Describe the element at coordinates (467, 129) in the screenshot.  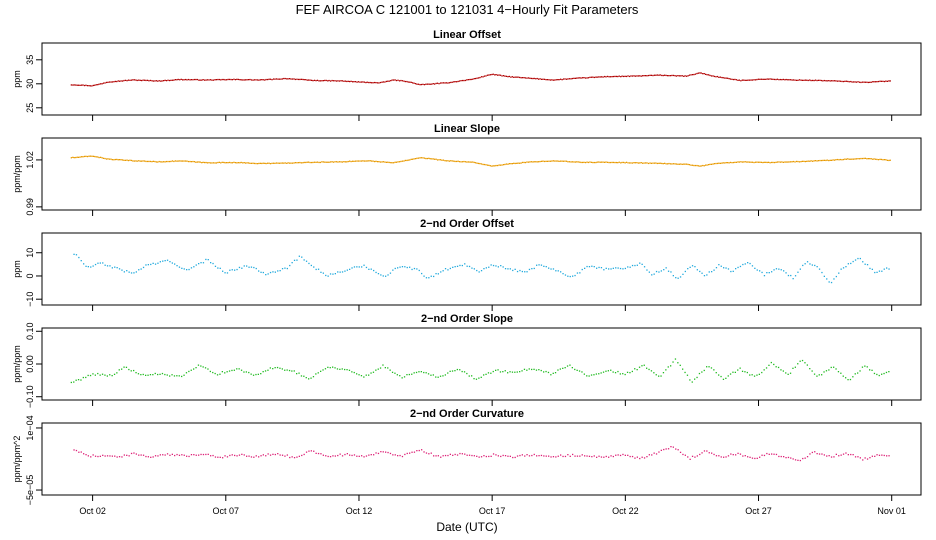
I see `panel-title: Linear Slope` at that location.